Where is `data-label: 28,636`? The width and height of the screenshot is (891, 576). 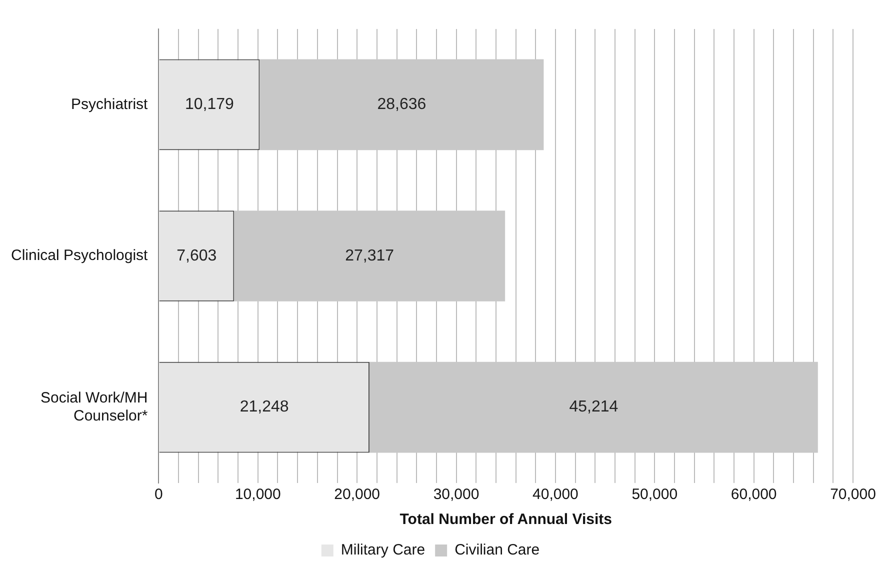
data-label: 28,636 is located at coordinates (401, 105).